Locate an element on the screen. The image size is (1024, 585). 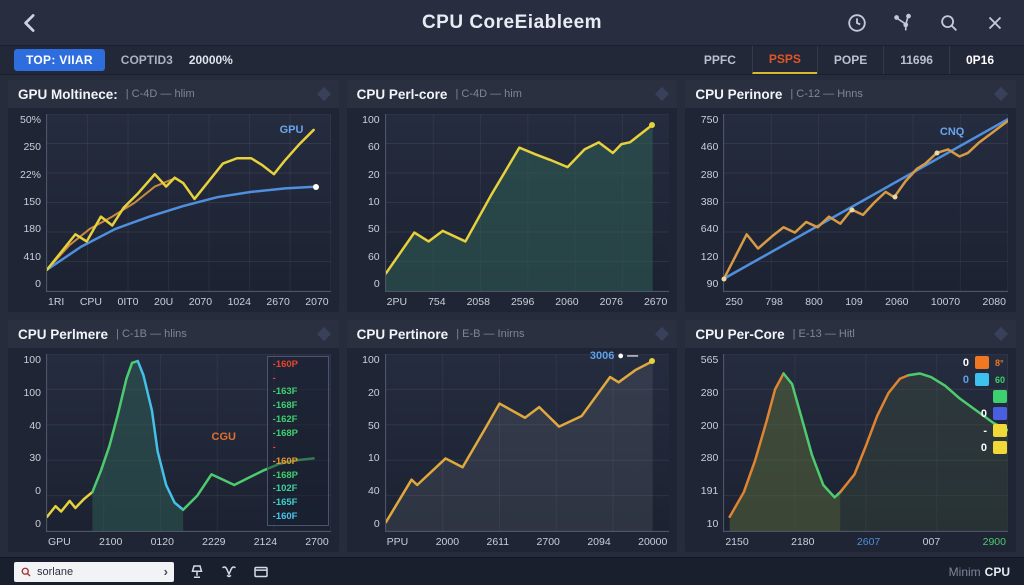
toolbar-tab-group: PPFC PSPS POPE 11696 0P16 is located at coordinates (849, 60).